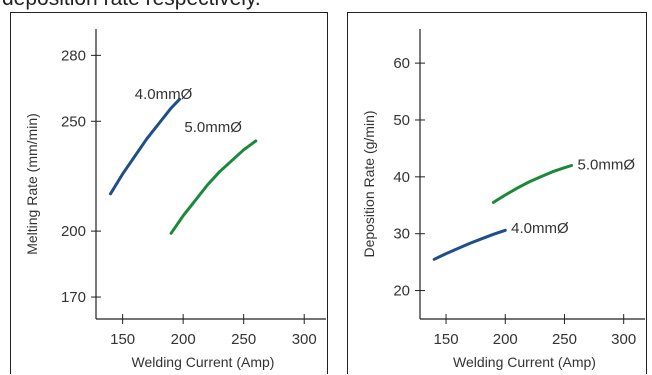 This screenshot has width=652, height=375. I want to click on y-tick-label: 60, so click(401, 63).